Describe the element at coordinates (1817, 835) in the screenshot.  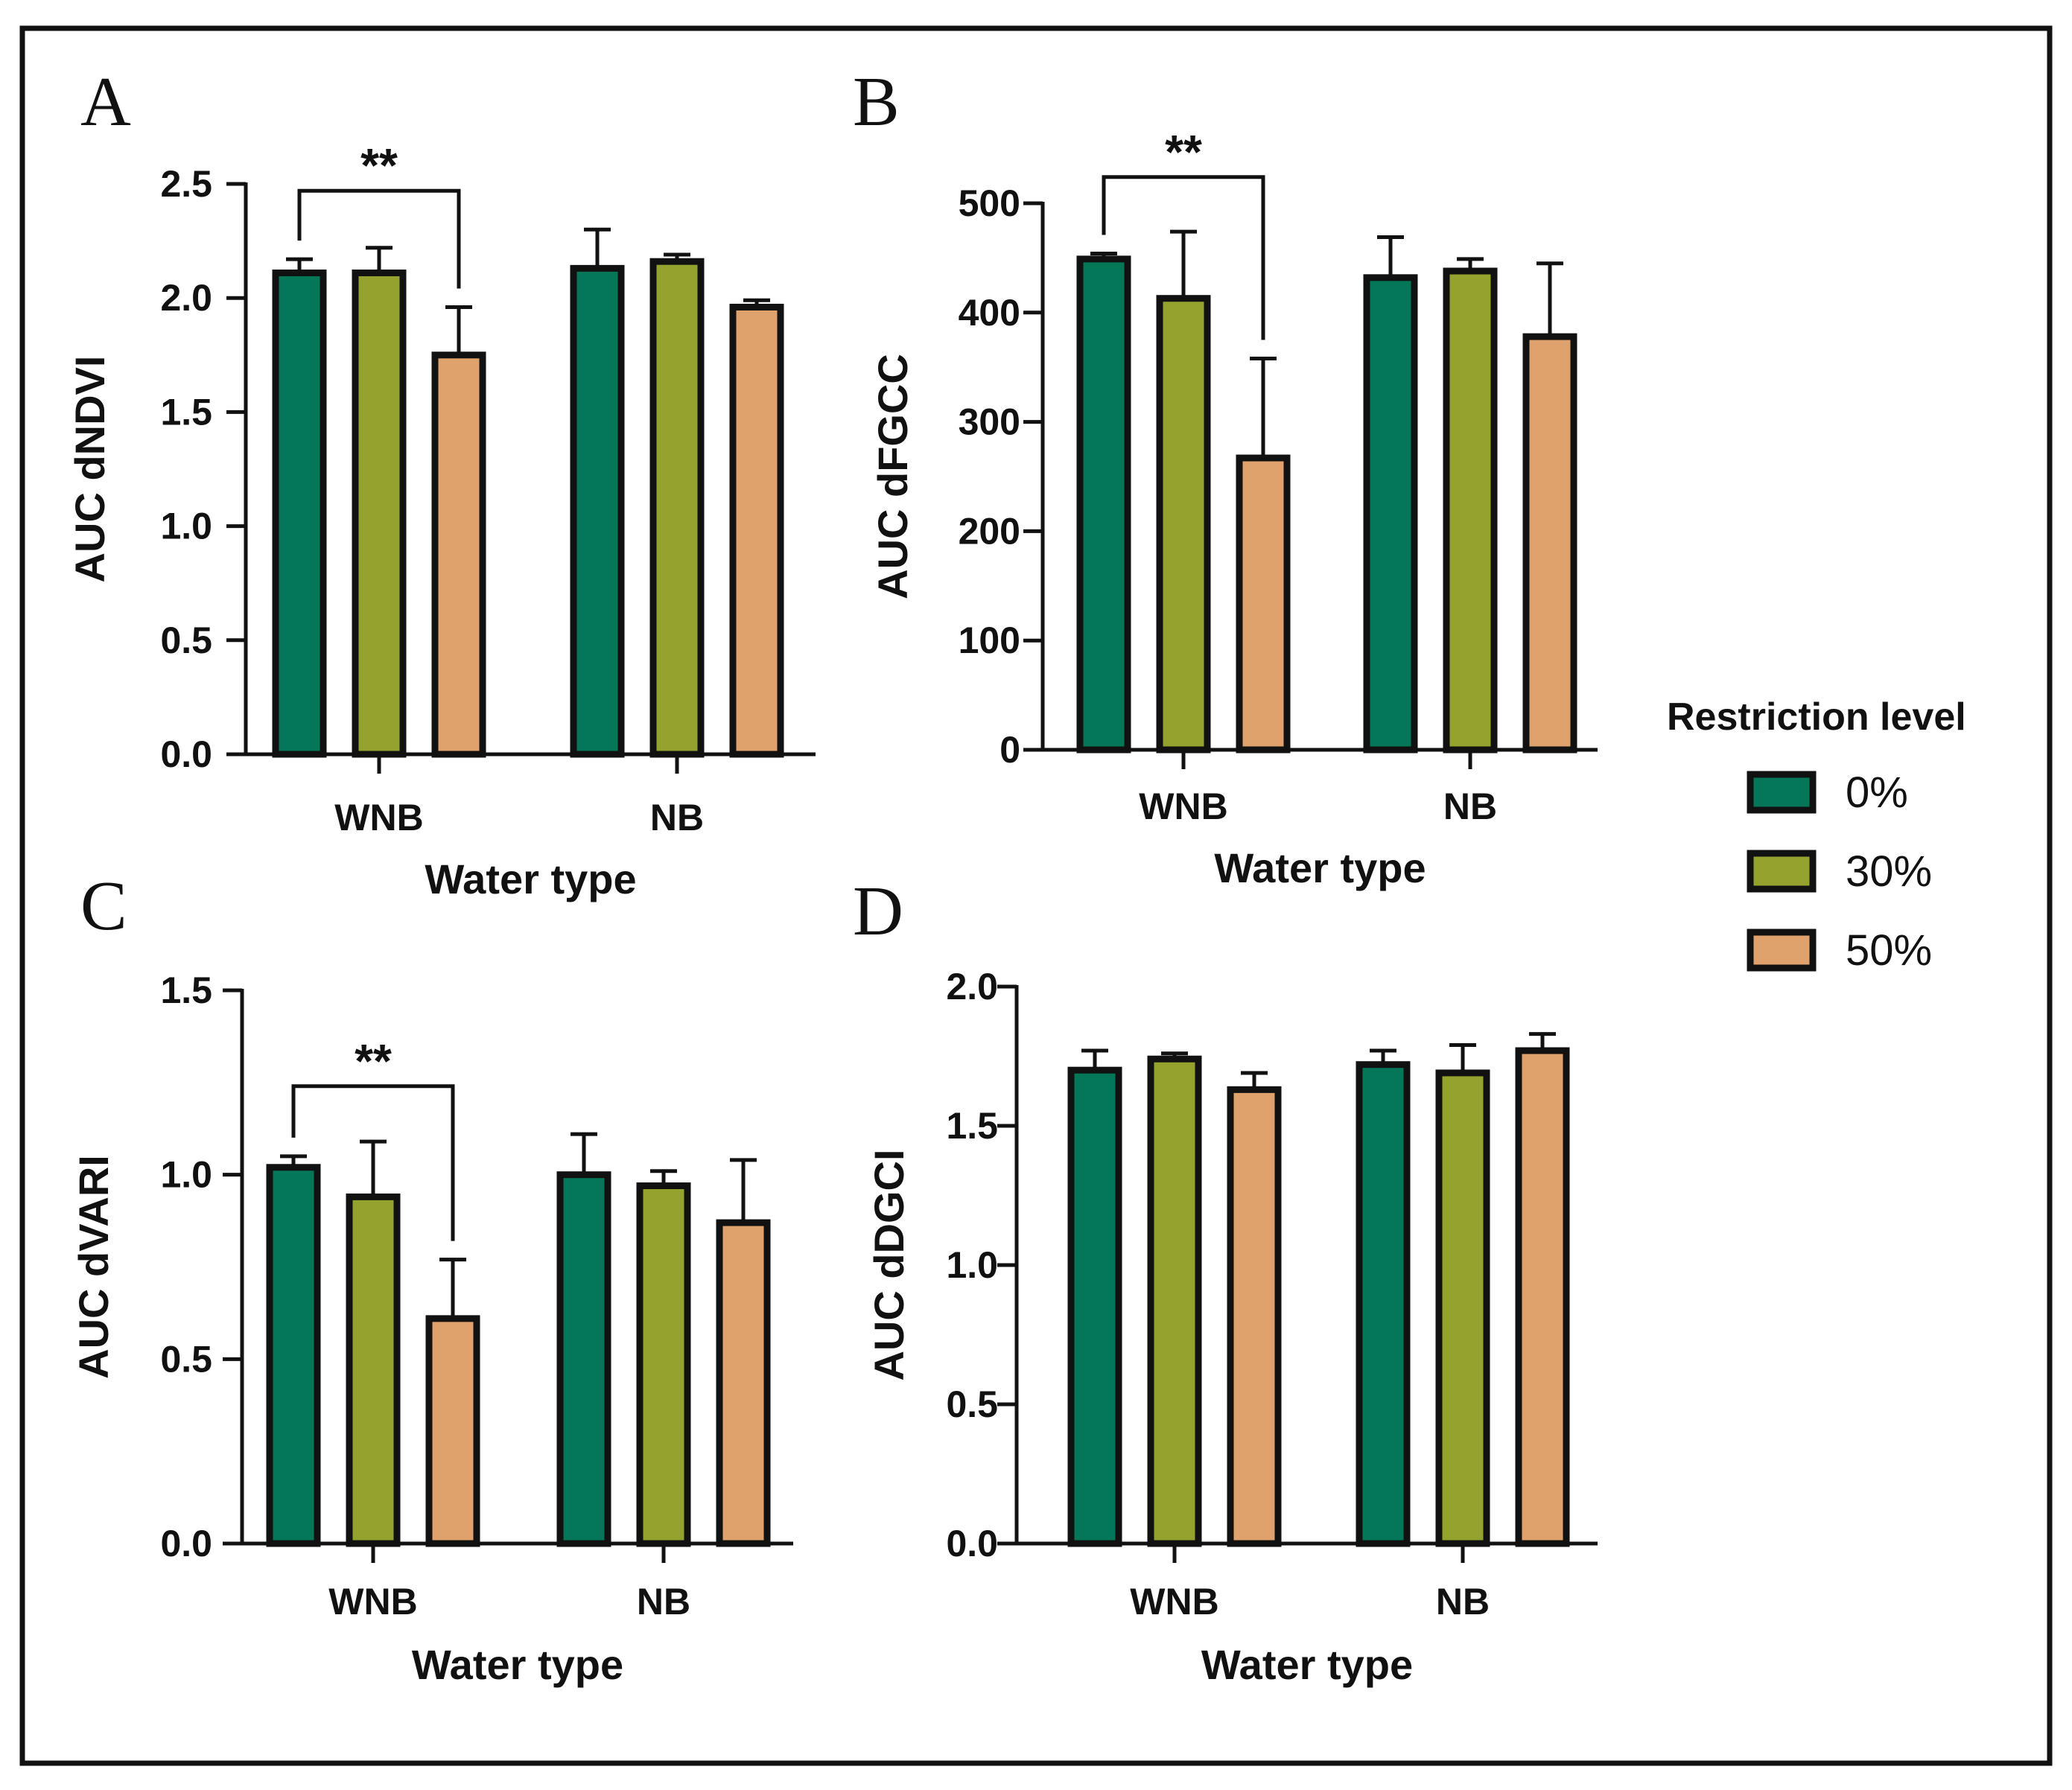
I see `legend: Restriction level 0% 30% 50%` at that location.